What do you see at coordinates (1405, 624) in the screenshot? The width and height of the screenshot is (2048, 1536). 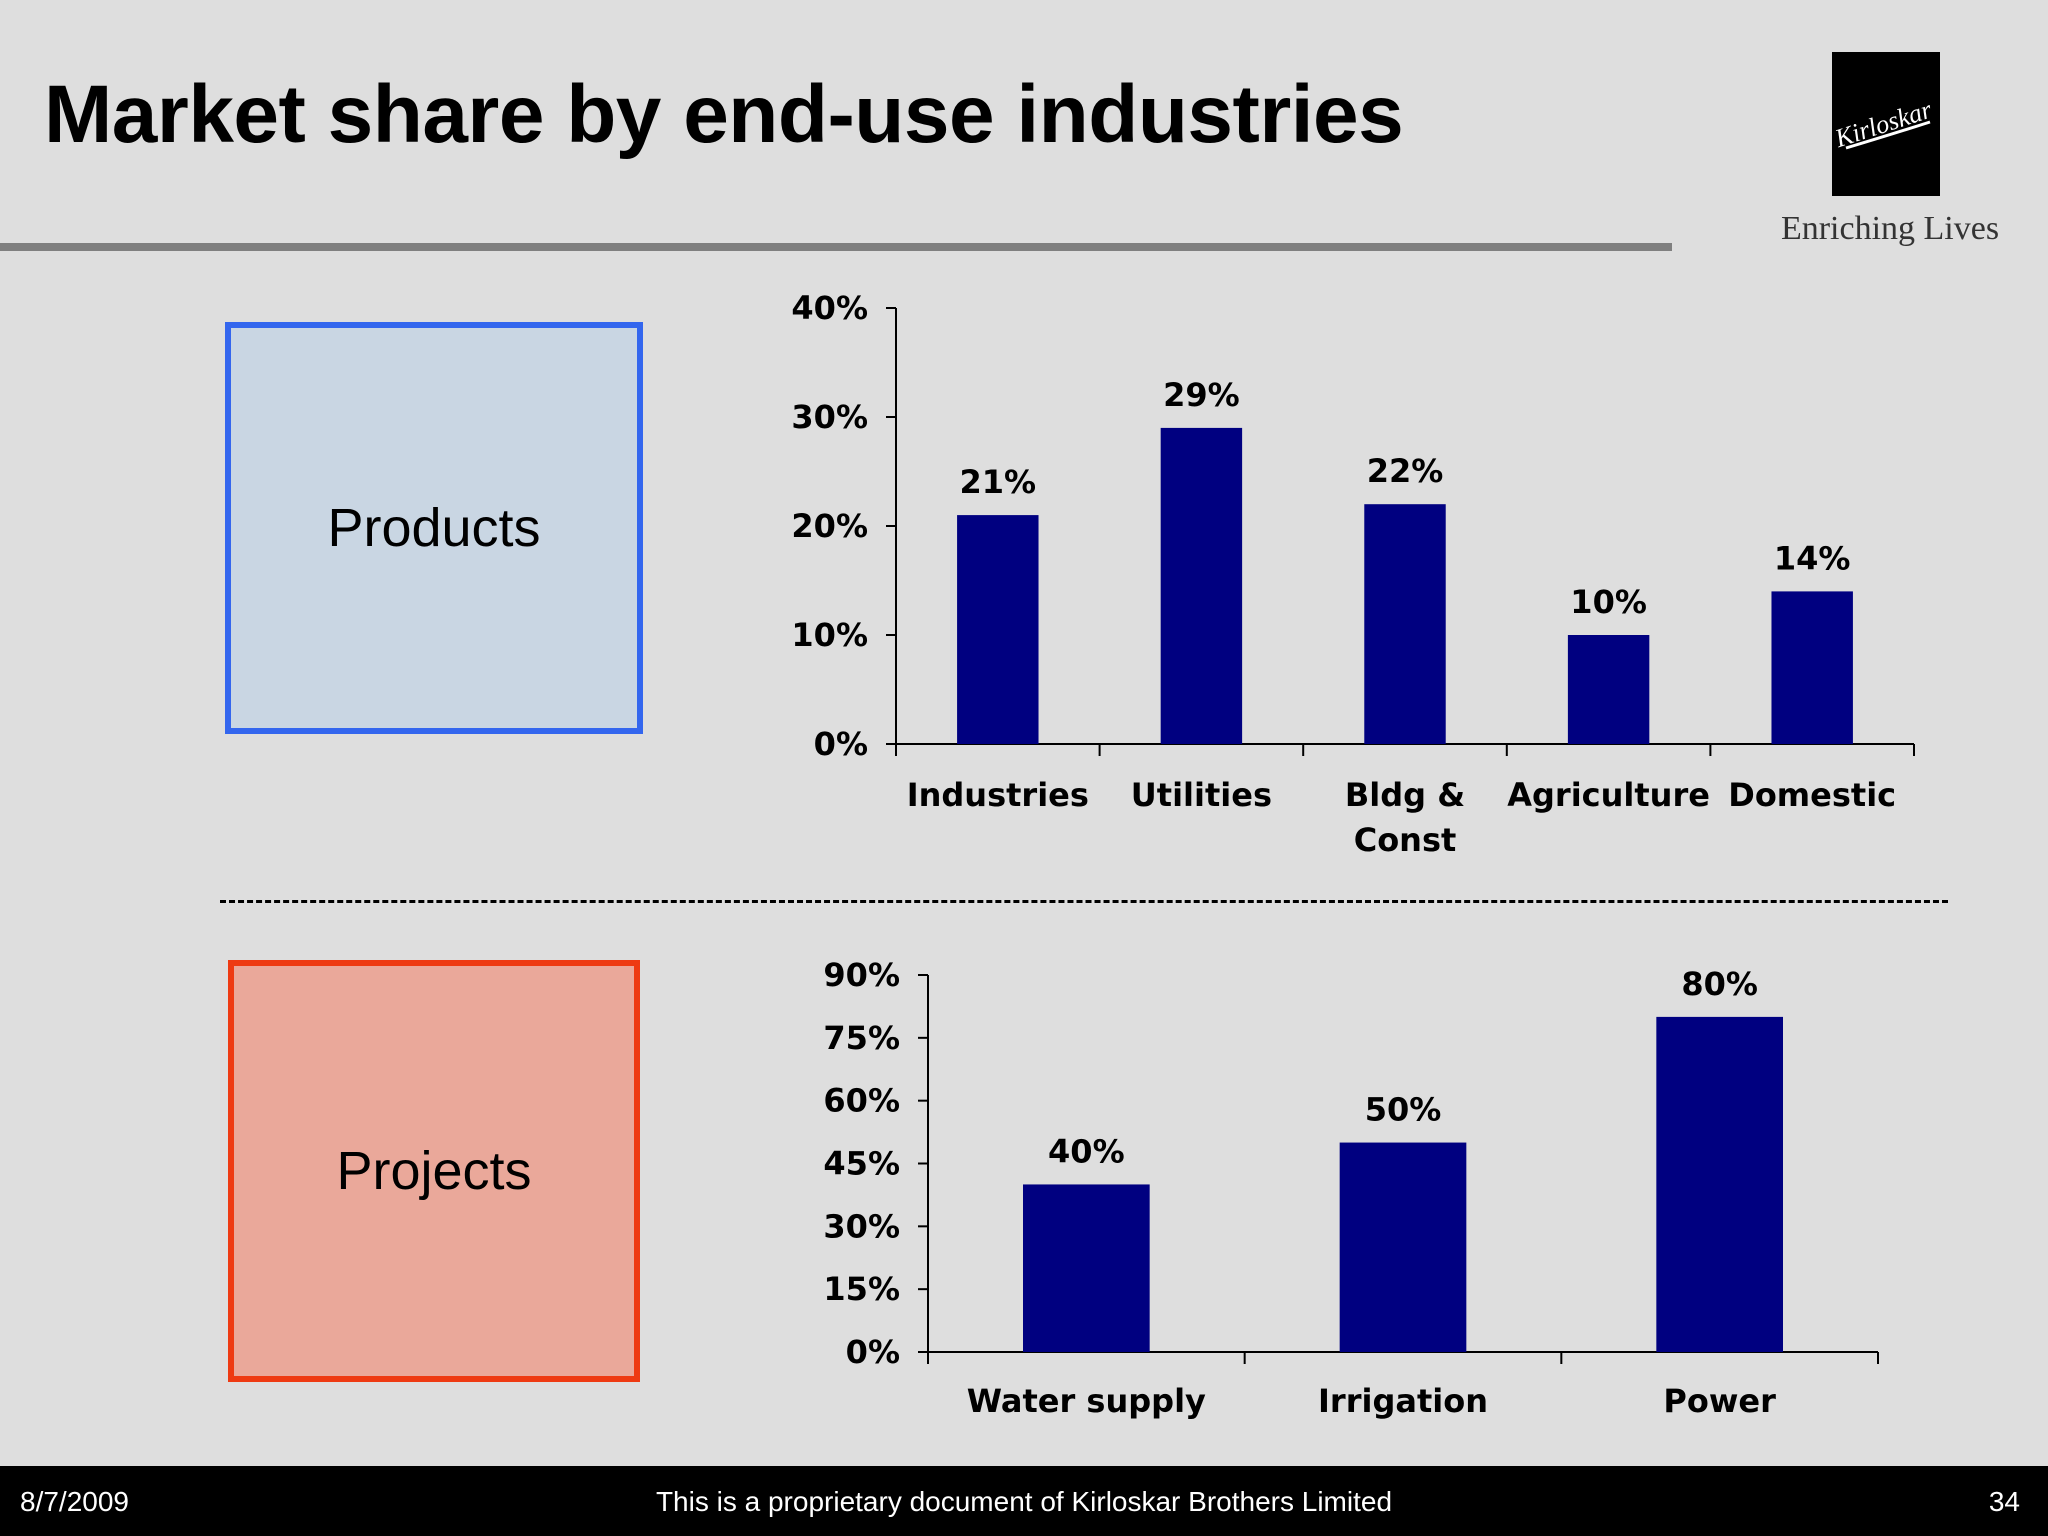 I see `bar-bldg-const` at bounding box center [1405, 624].